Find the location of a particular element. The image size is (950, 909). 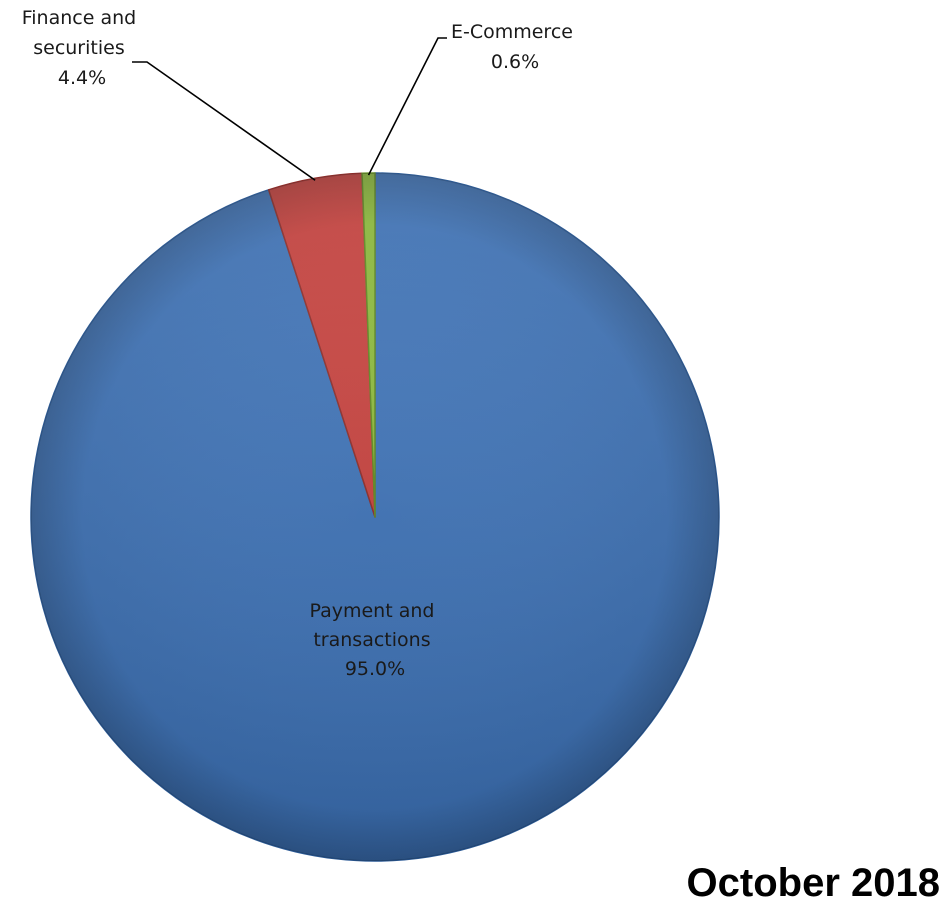

payment-slice-value: 95.0% is located at coordinates (375, 669).